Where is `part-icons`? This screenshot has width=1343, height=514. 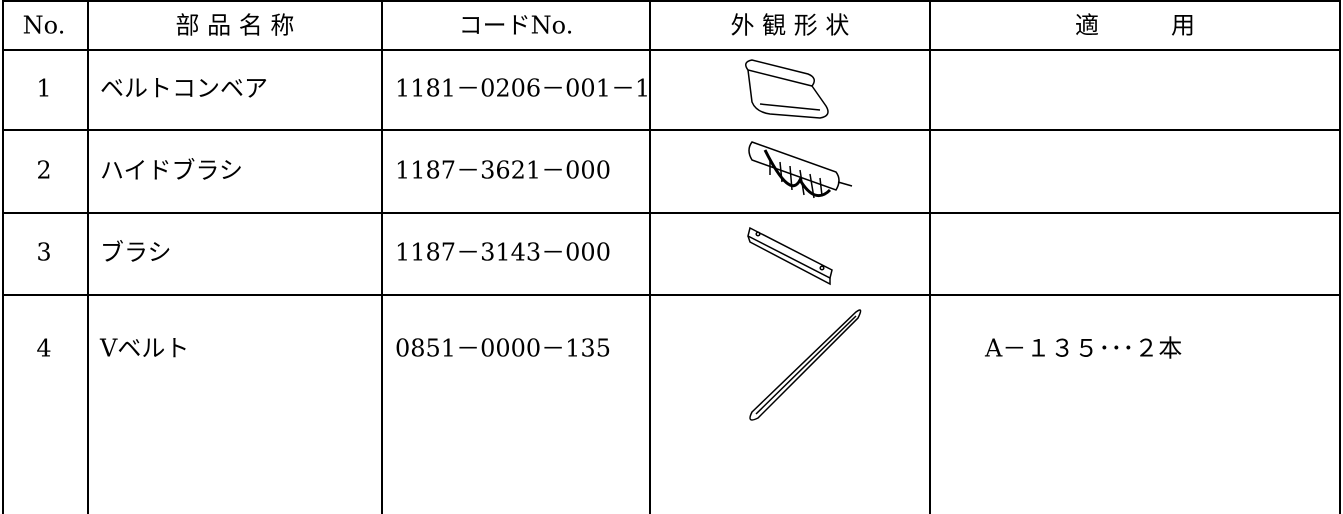 part-icons is located at coordinates (803, 240).